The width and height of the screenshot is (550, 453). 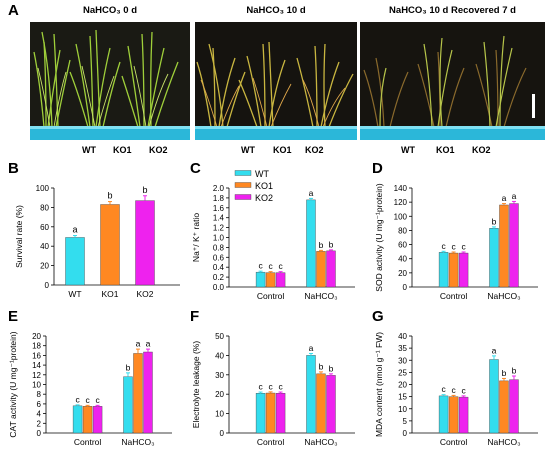 I want to click on y-tick-label: 1.6, so click(x=219, y=208).